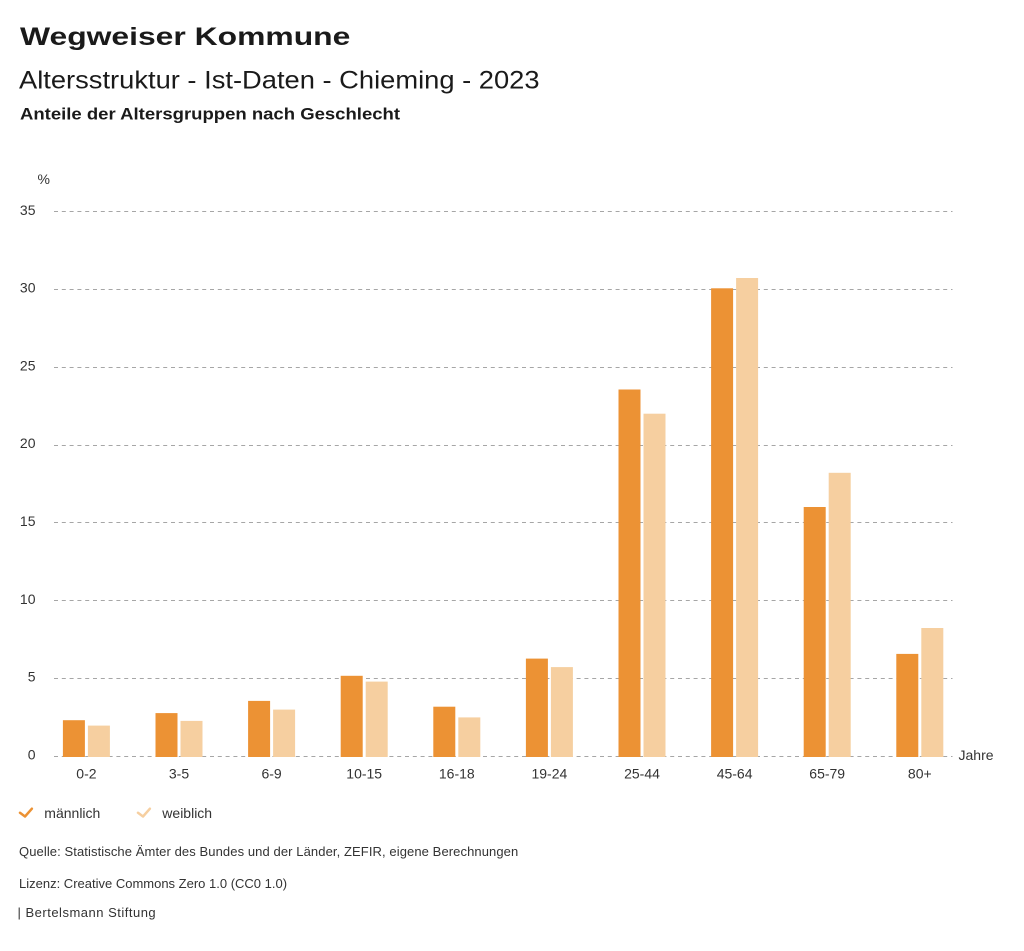 The width and height of the screenshot is (1024, 951). Describe the element at coordinates (28, 443) in the screenshot. I see `svg-text: 20` at that location.